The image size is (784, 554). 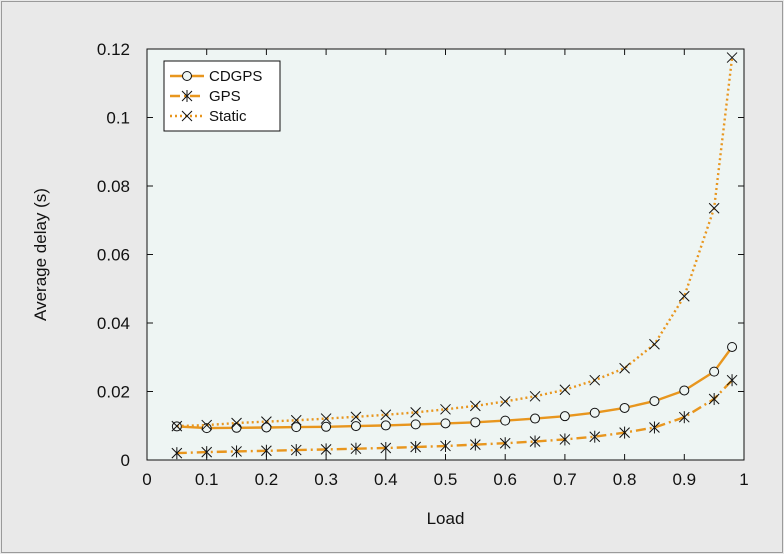 I want to click on x-tick-label: 0.8, so click(x=625, y=479).